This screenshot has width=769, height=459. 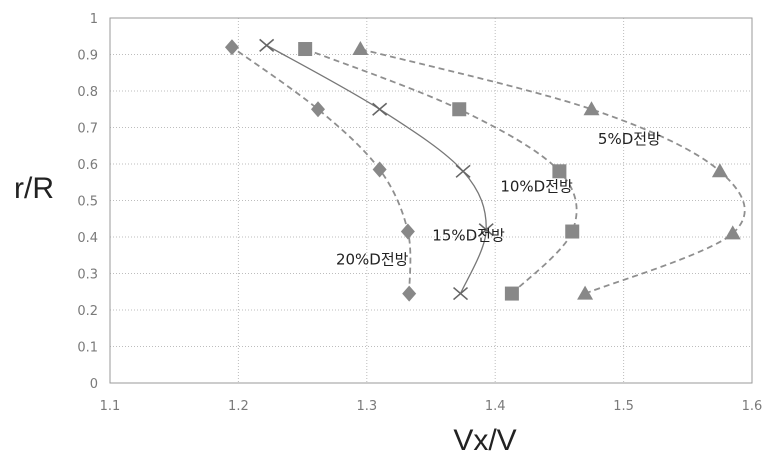 I want to click on series-label: 20%D전방, so click(x=372, y=259).